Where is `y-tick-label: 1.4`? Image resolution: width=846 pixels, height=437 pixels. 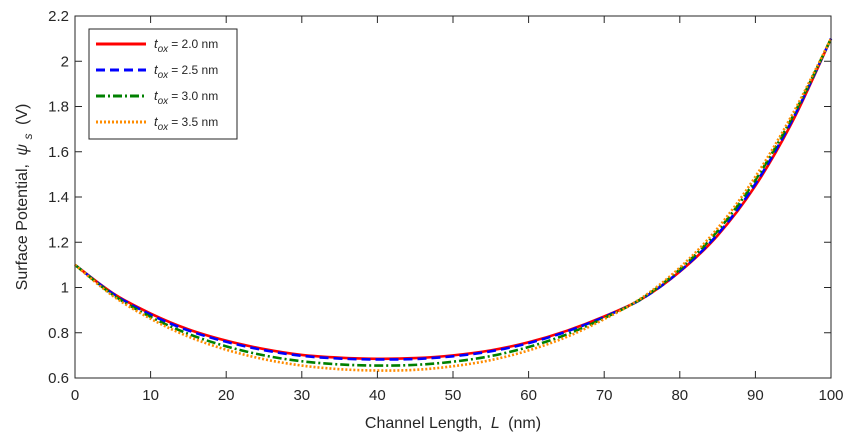 y-tick-label: 1.4 is located at coordinates (58, 197).